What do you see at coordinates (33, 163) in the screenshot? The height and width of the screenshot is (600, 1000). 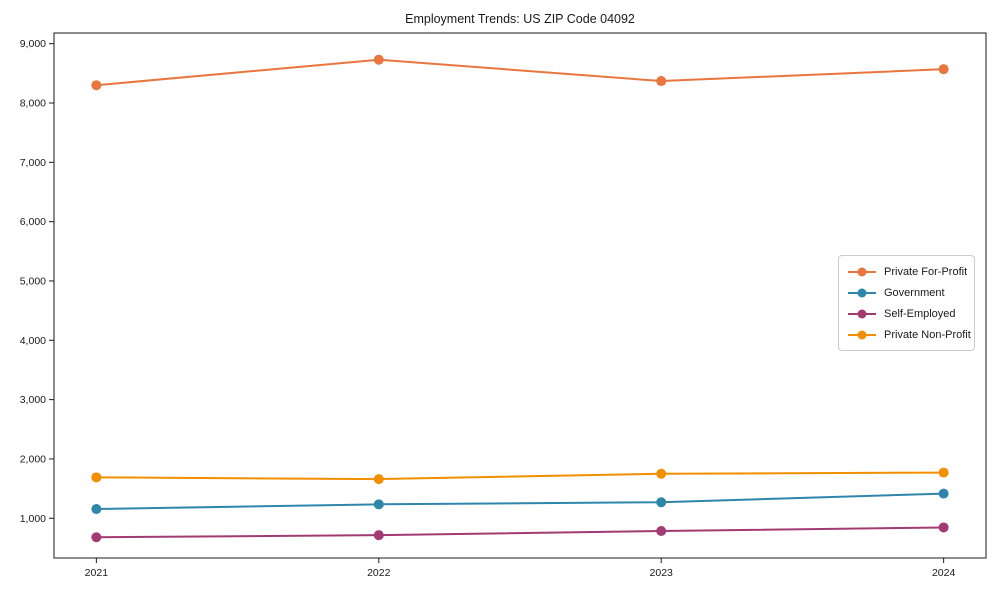 I see `y-tick-label: 7,000` at bounding box center [33, 163].